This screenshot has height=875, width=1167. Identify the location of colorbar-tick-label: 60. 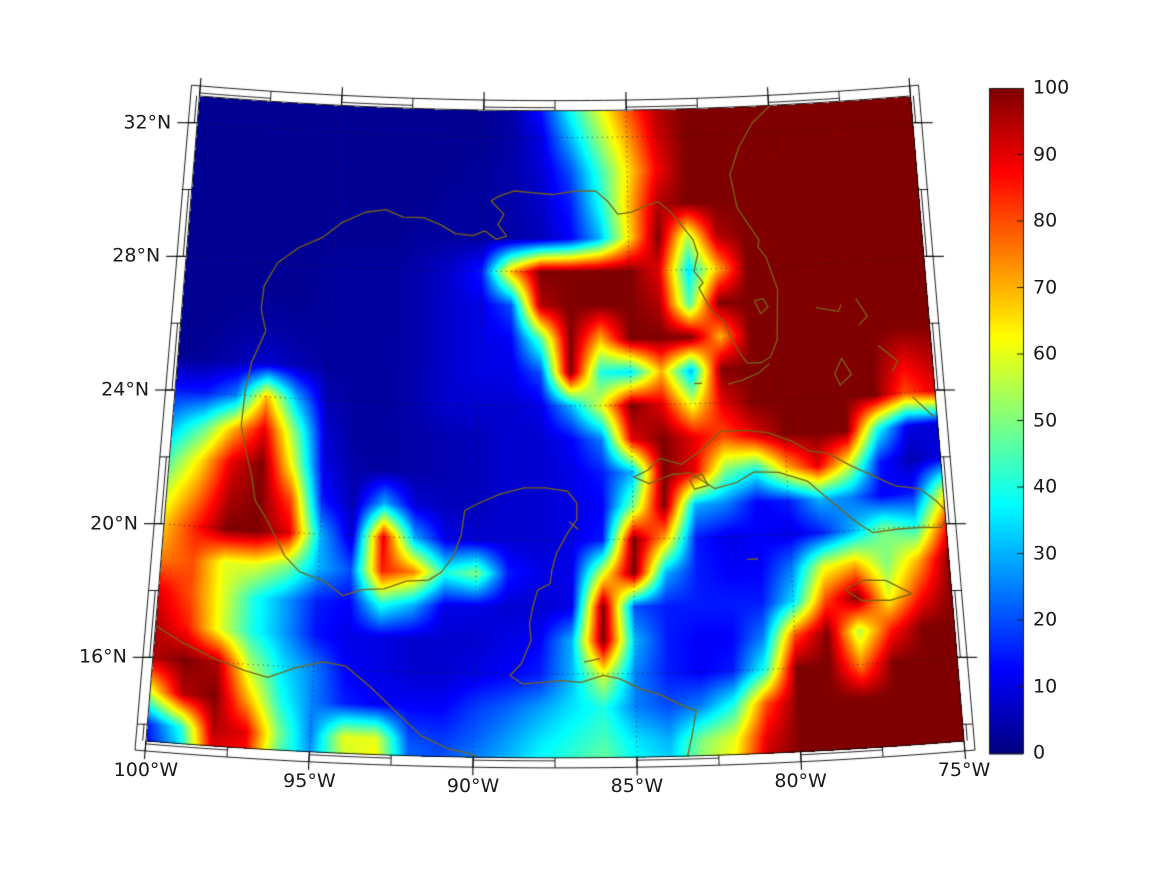
(1045, 353).